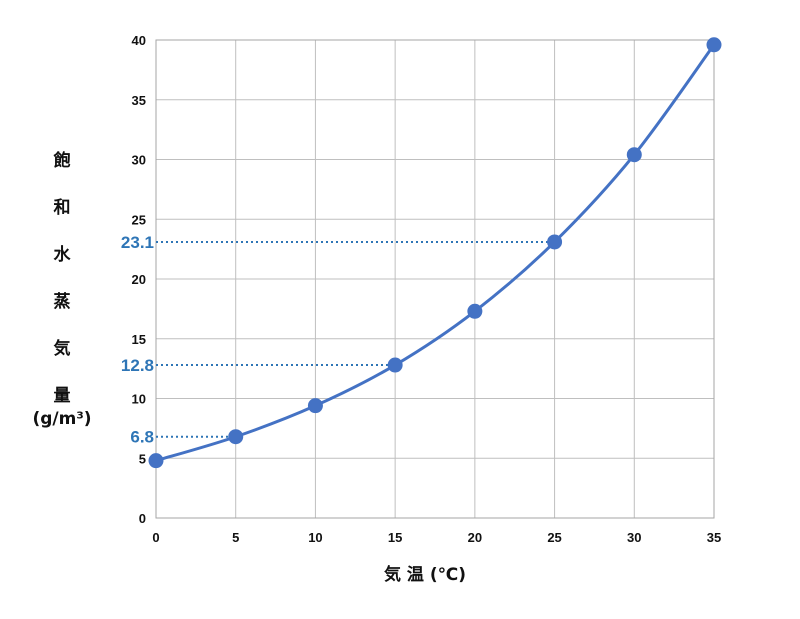 The width and height of the screenshot is (800, 619). What do you see at coordinates (142, 458) in the screenshot?
I see `y-tick-label: 5` at bounding box center [142, 458].